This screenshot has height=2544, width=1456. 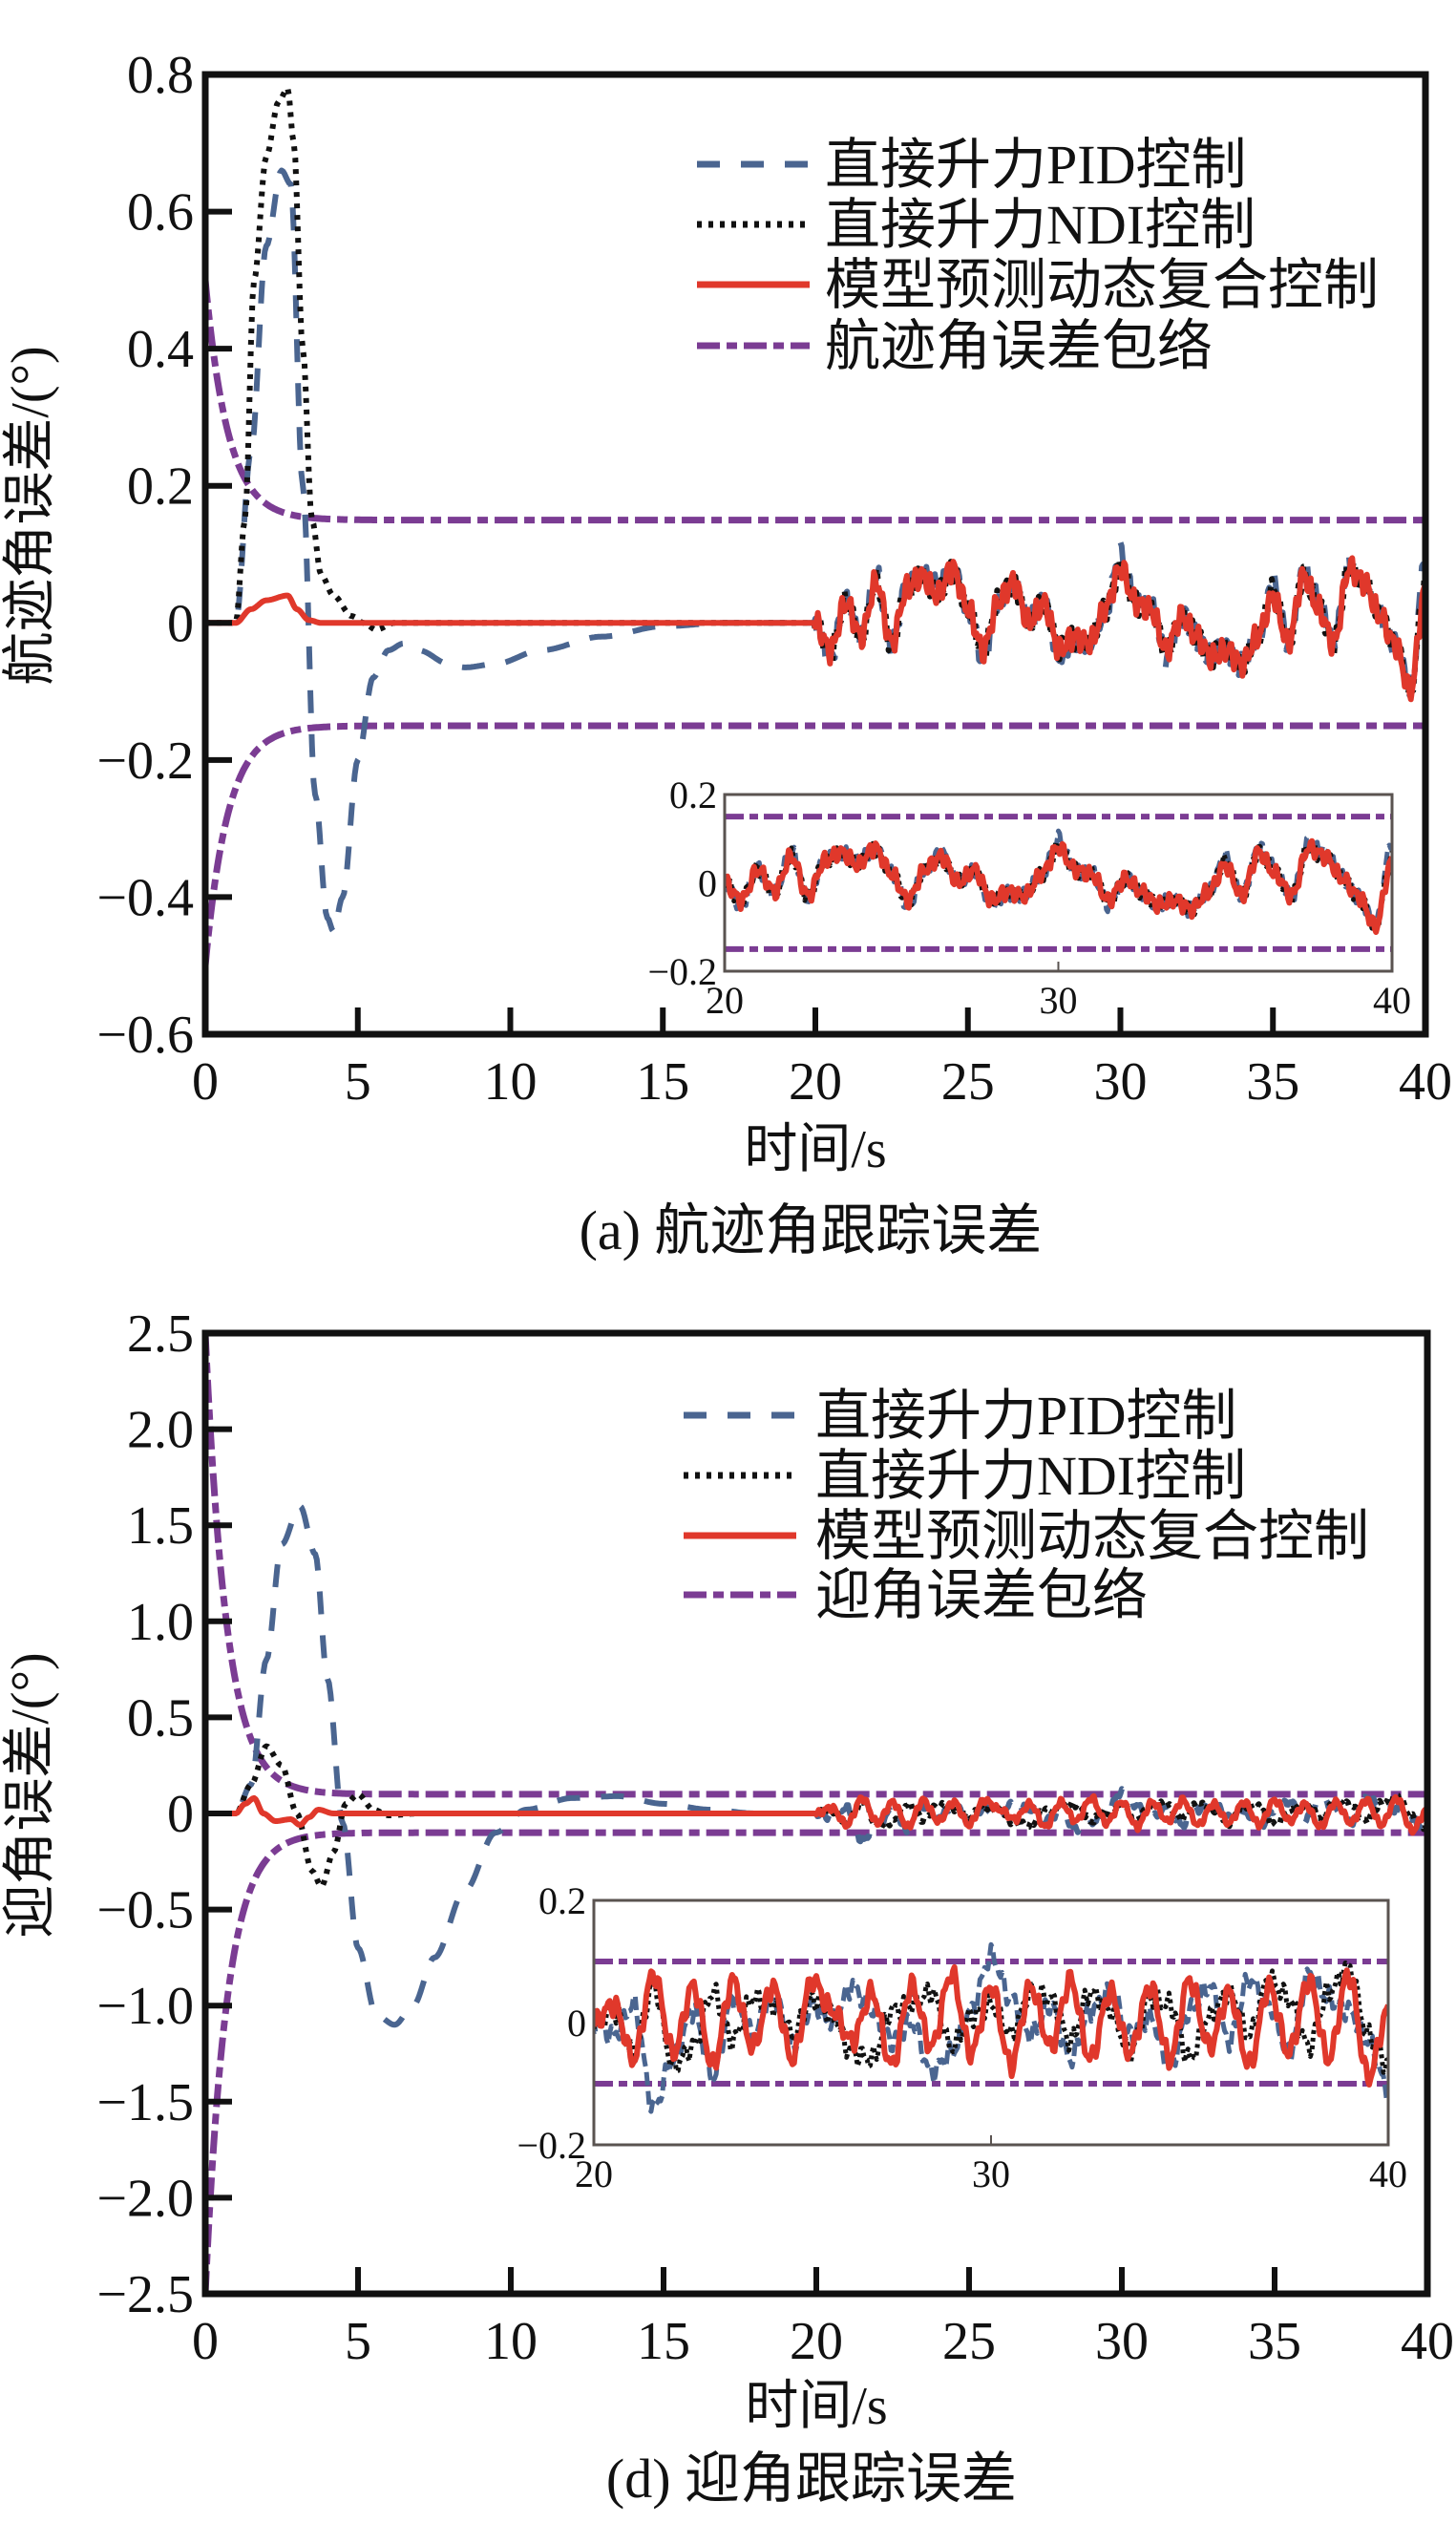 I want to click on chart-a-x-axis-title: 时间/s, so click(x=815, y=1149).